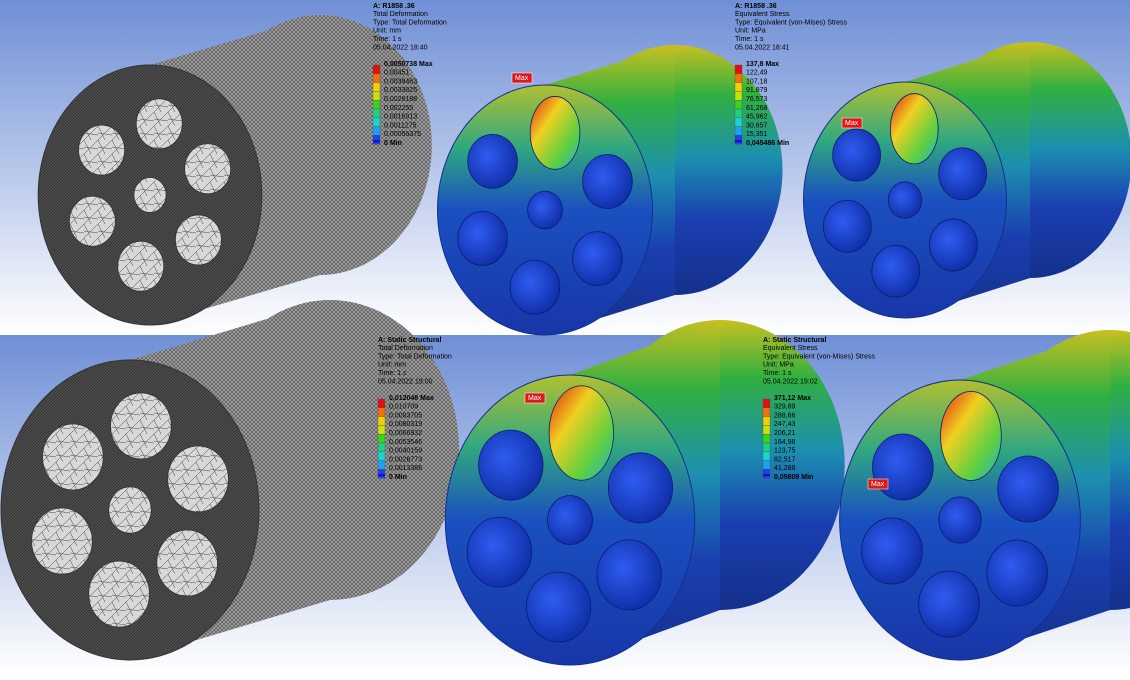  I want to click on header-result: Equivalent Stress, so click(790, 348).